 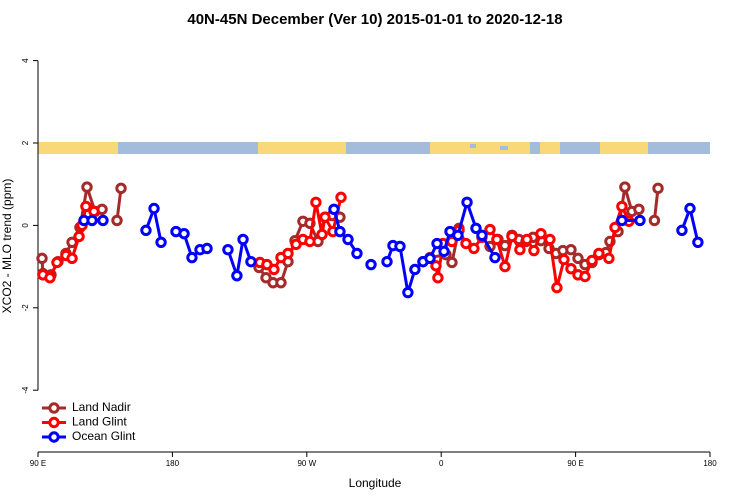 What do you see at coordinates (173, 463) in the screenshot?
I see `x-tick-label: 180` at bounding box center [173, 463].